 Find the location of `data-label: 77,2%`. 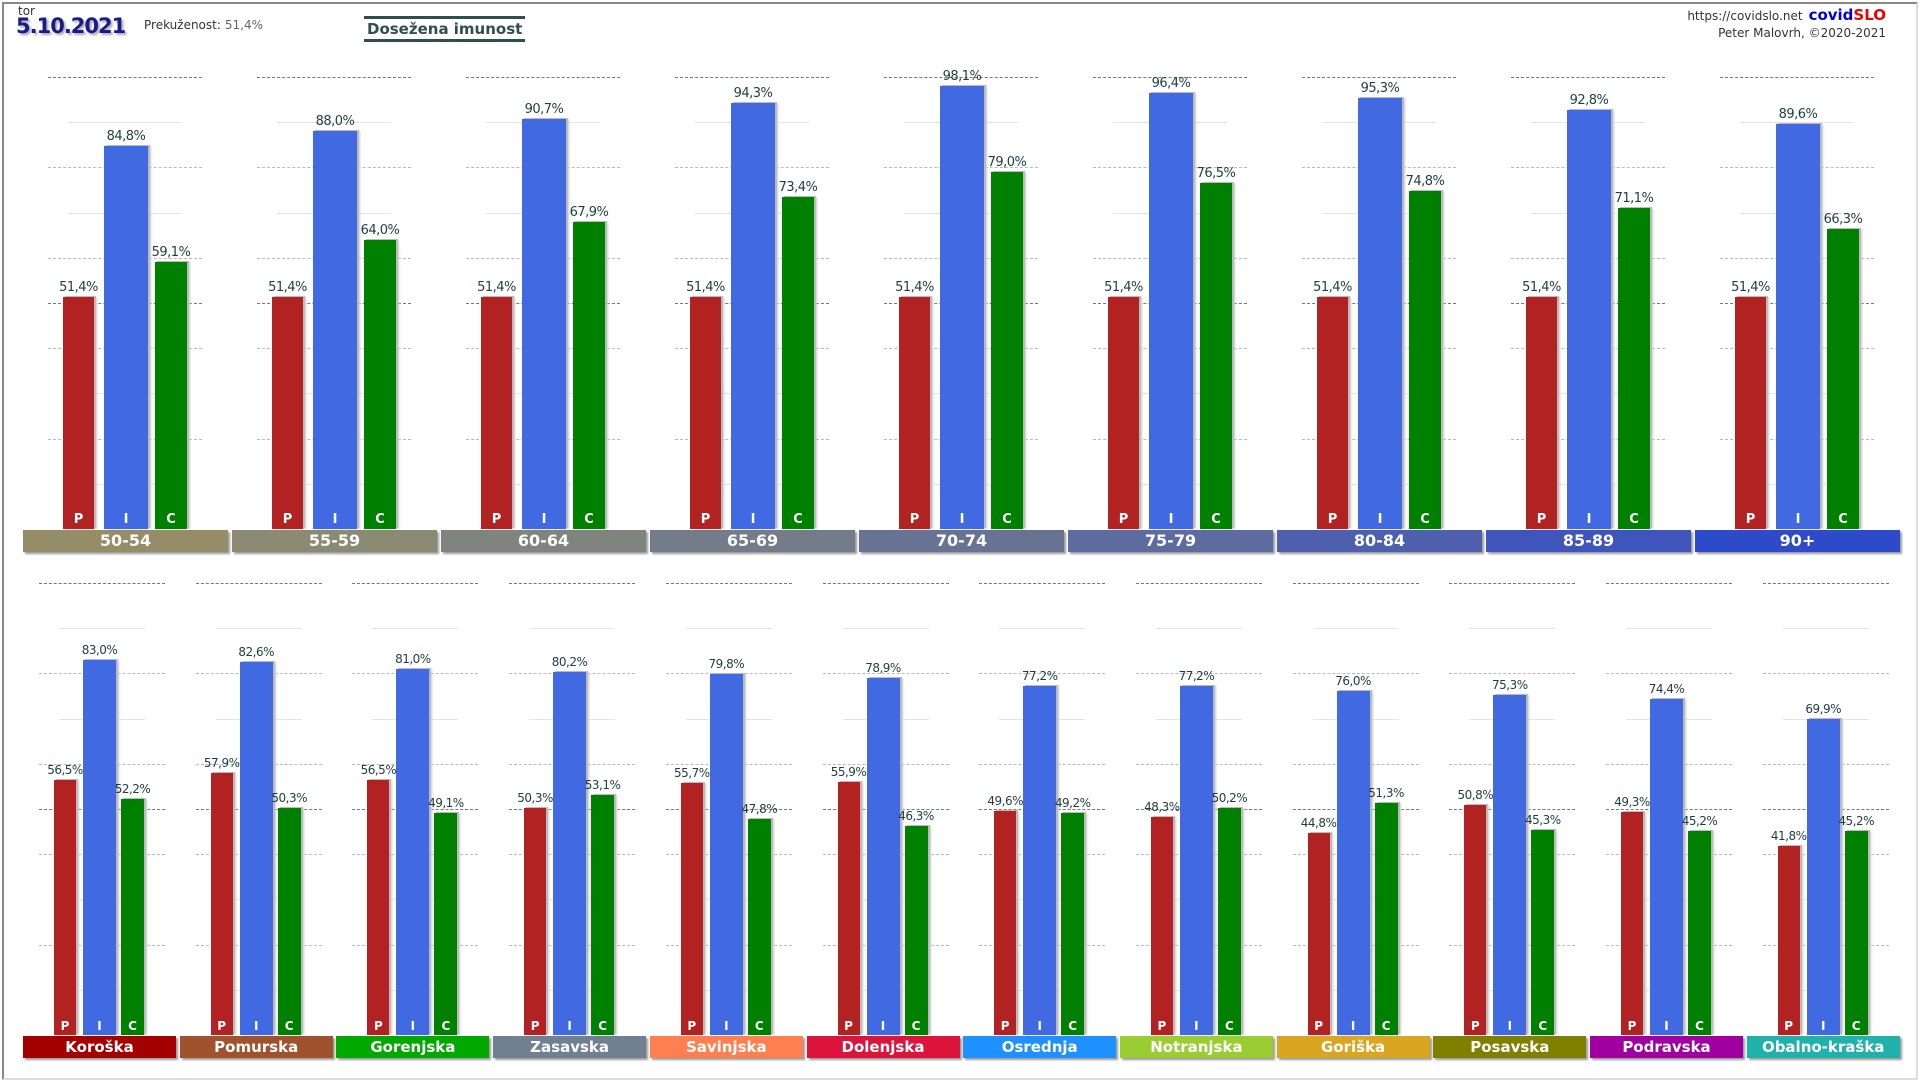

data-label: 77,2% is located at coordinates (1196, 676).